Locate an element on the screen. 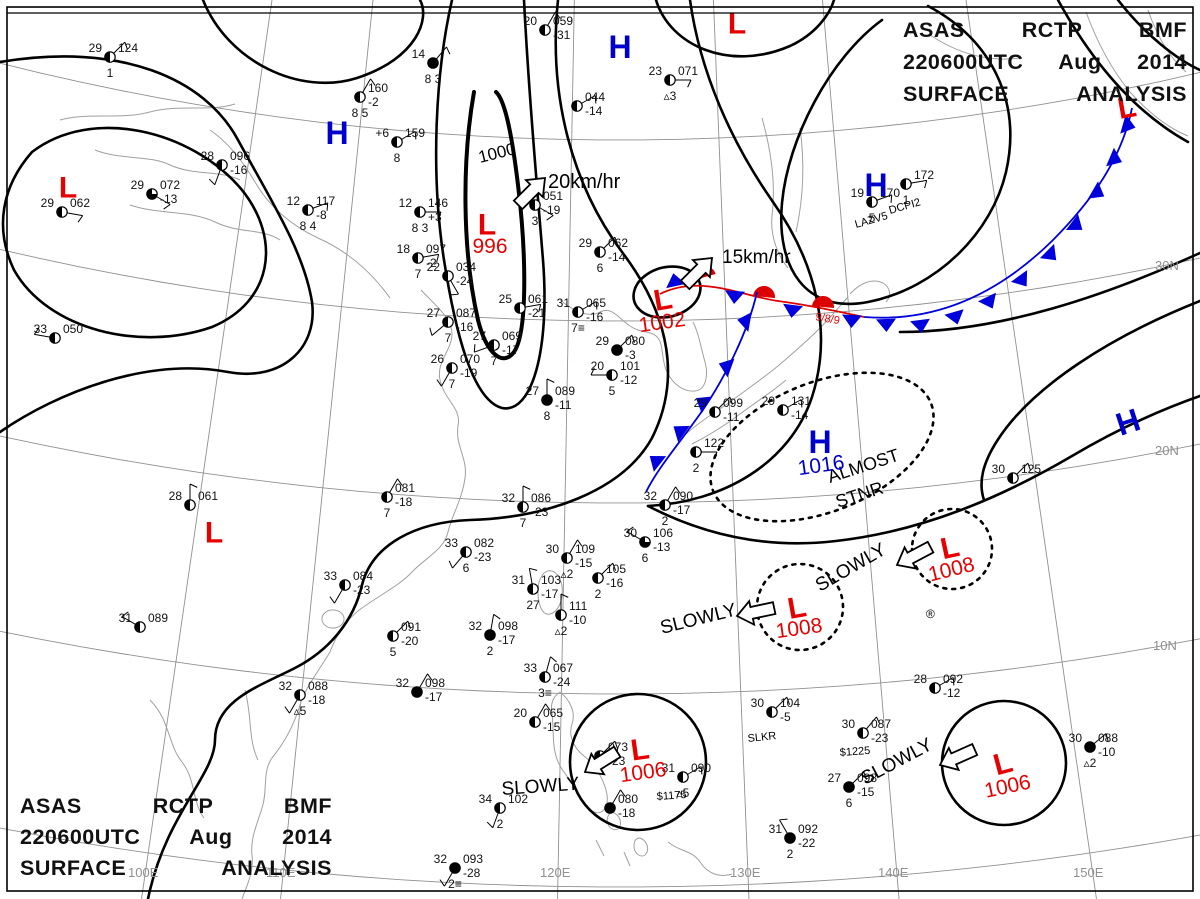 The image size is (1200, 899). station-pressure: 082 is located at coordinates (484, 543).